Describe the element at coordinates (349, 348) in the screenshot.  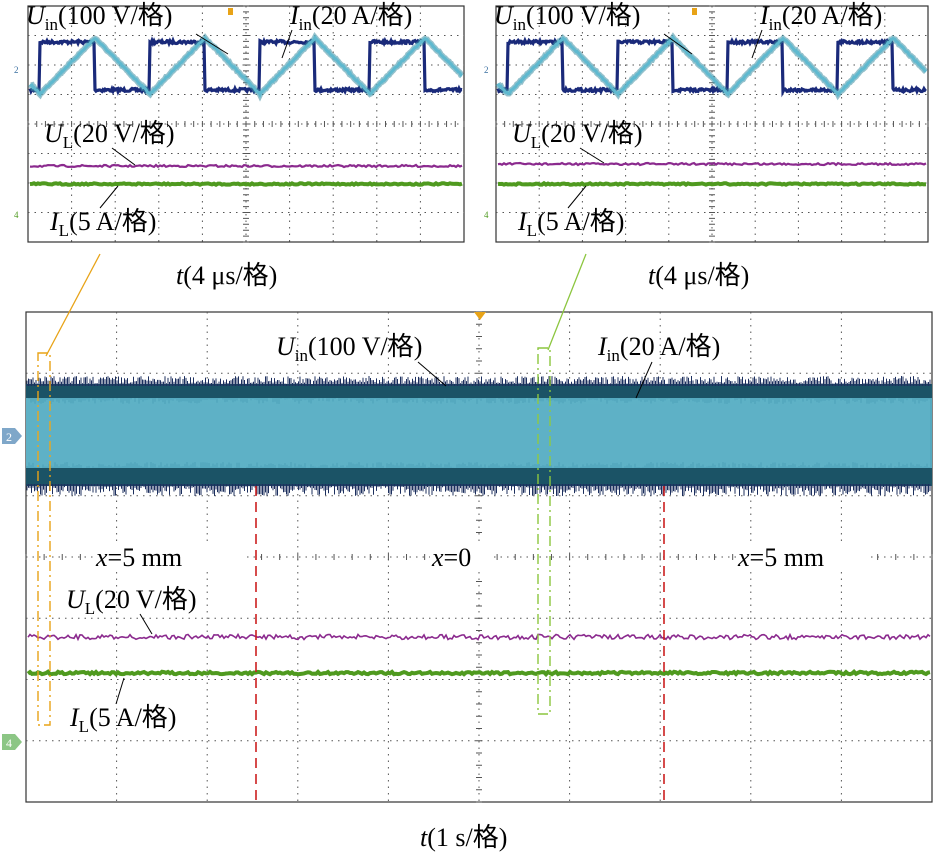
I see `bottom-uin-label: Uin(100 V/格)` at that location.